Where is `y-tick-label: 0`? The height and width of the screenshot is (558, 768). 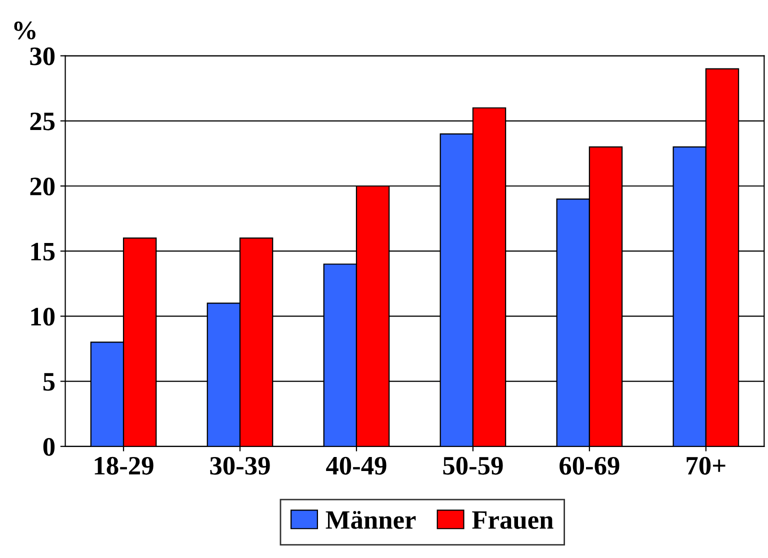 y-tick-label: 0 is located at coordinates (49, 447).